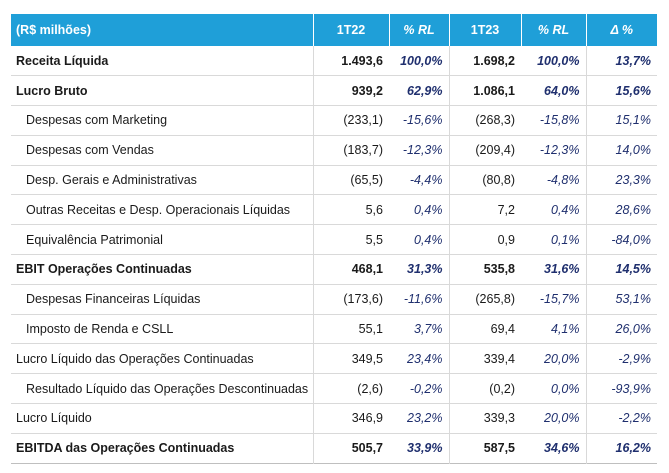 Image resolution: width=669 pixels, height=473 pixels. Describe the element at coordinates (562, 448) in the screenshot. I see `pct-rl-1t23: 34,6%` at that location.